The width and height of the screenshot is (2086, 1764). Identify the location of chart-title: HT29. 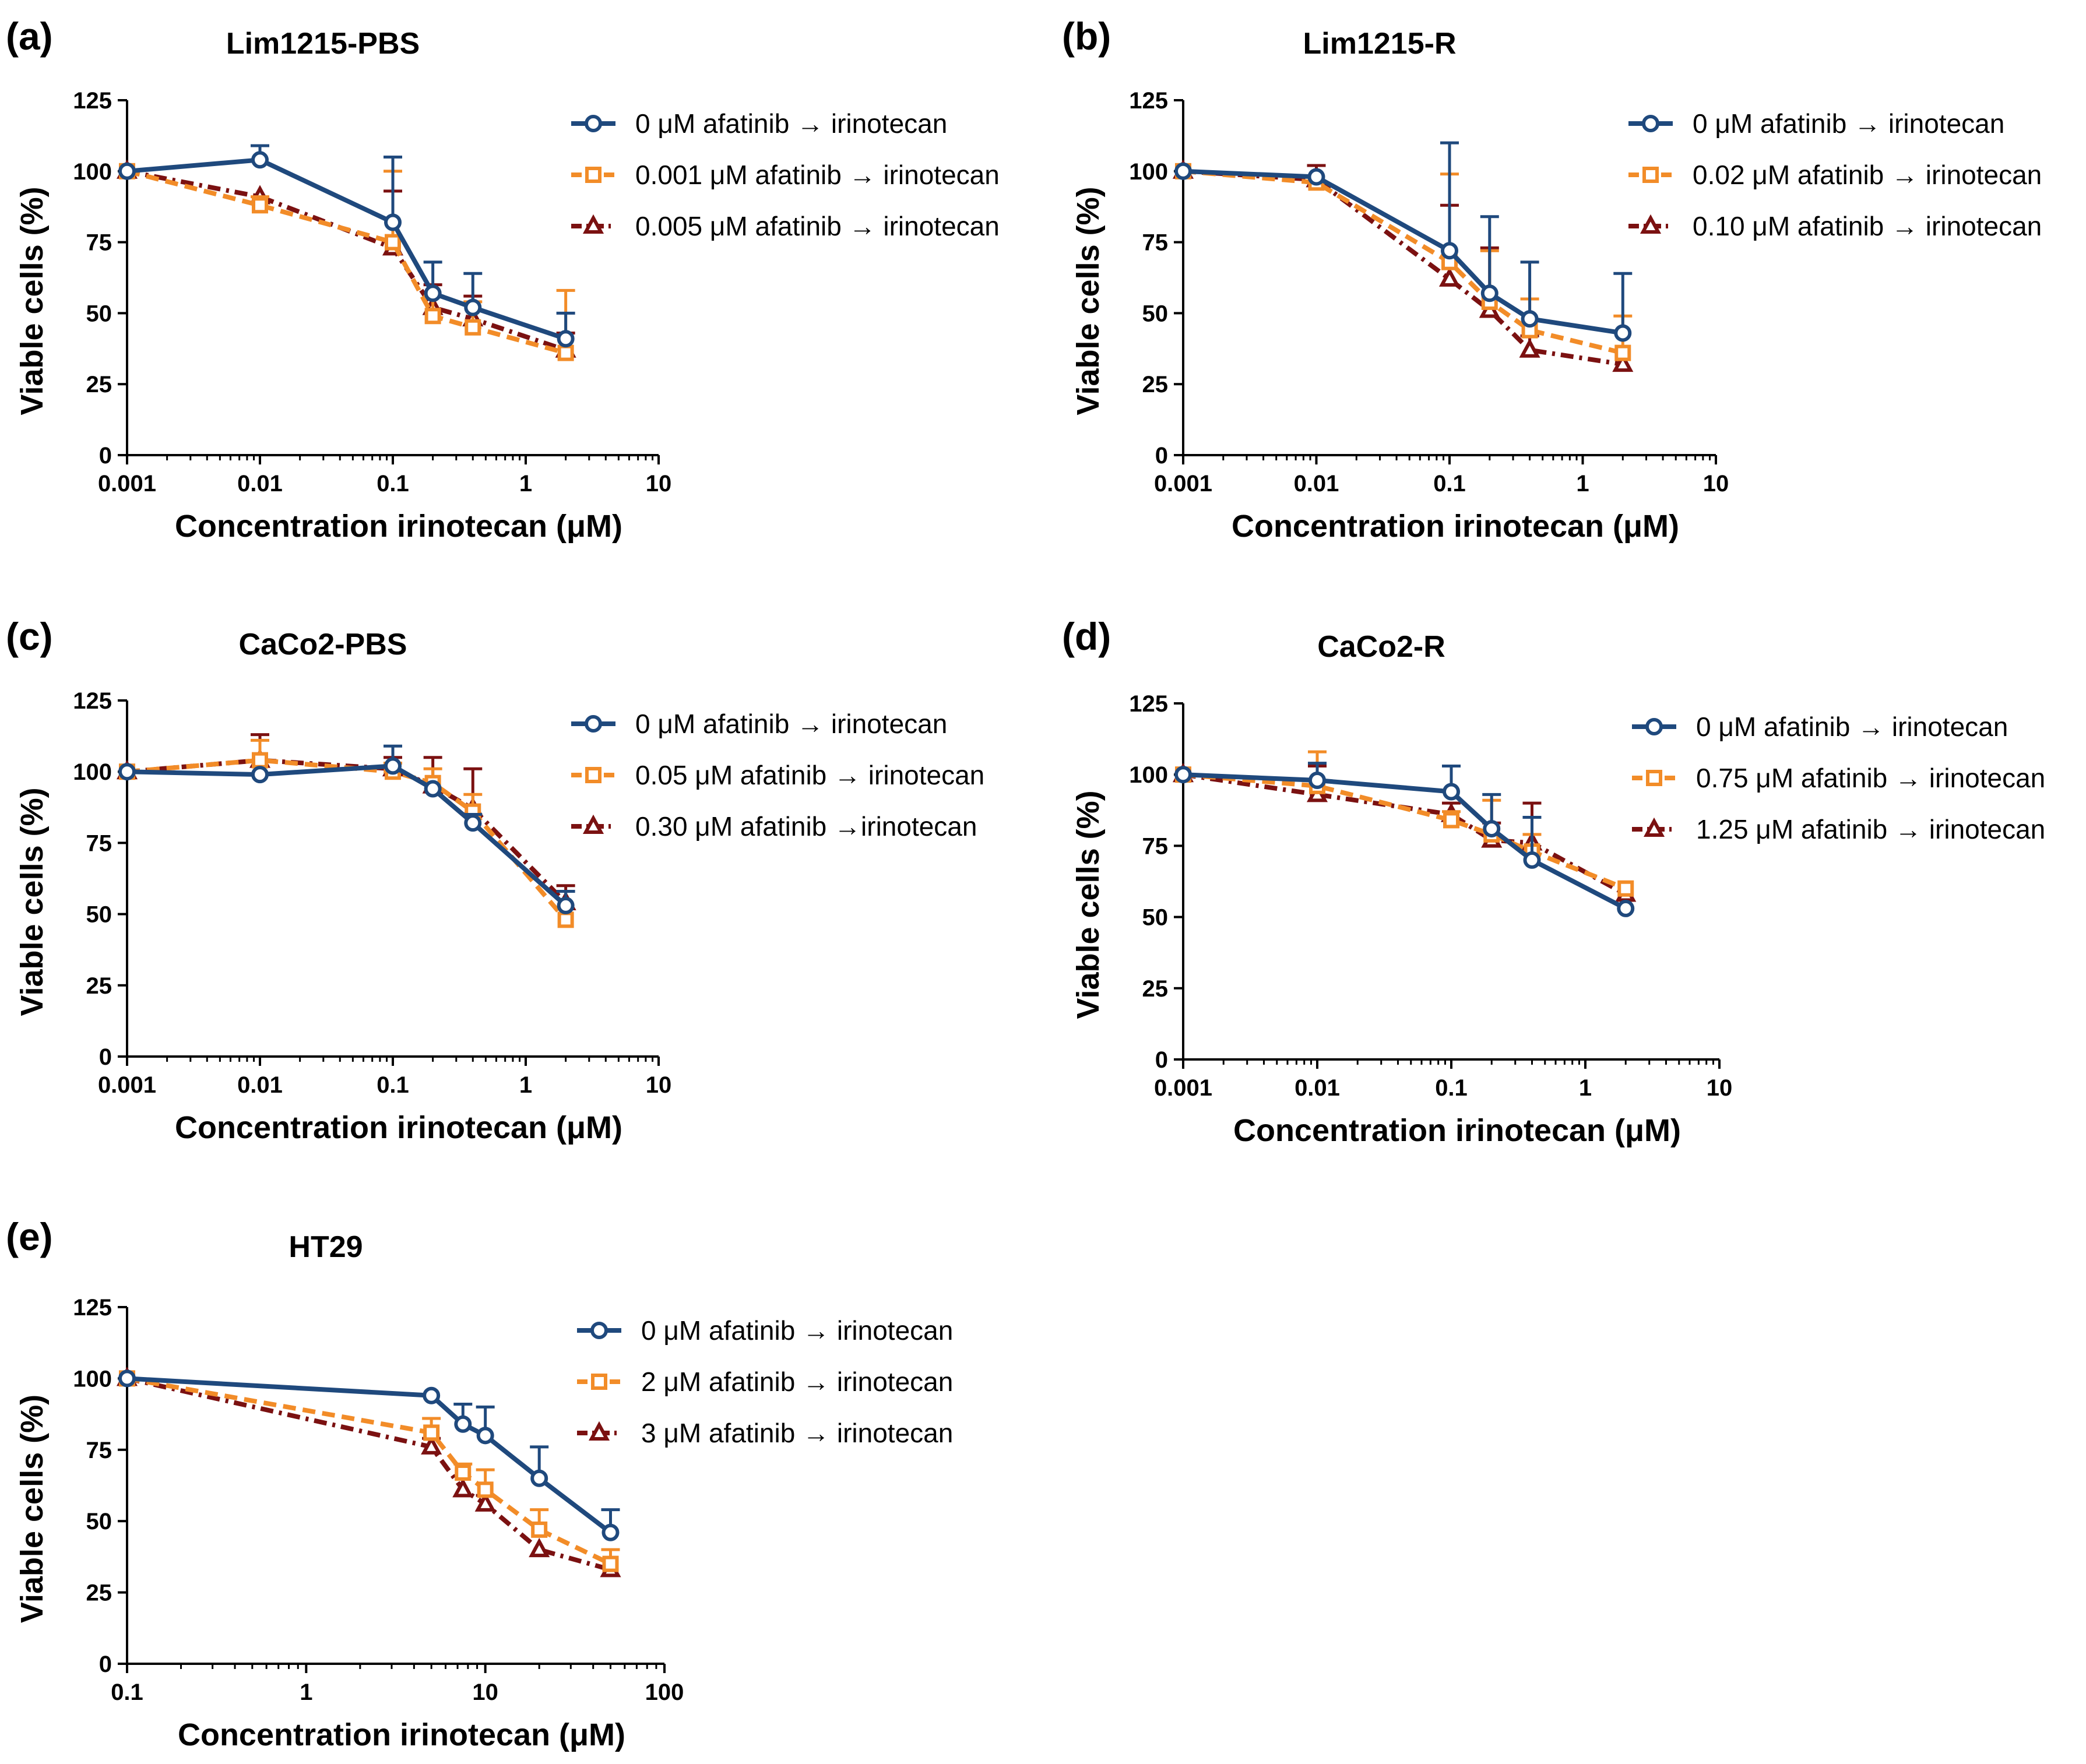
(326, 1247).